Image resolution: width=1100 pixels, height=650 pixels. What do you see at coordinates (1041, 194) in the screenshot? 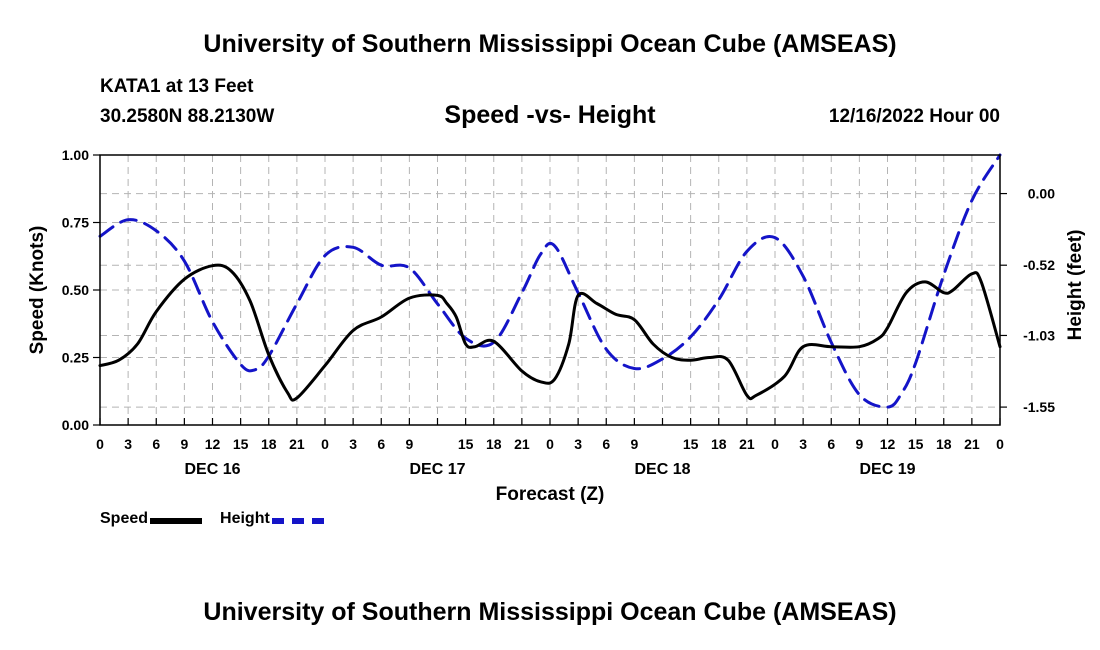
I see `y2-tick-label: 0.00` at bounding box center [1041, 194].